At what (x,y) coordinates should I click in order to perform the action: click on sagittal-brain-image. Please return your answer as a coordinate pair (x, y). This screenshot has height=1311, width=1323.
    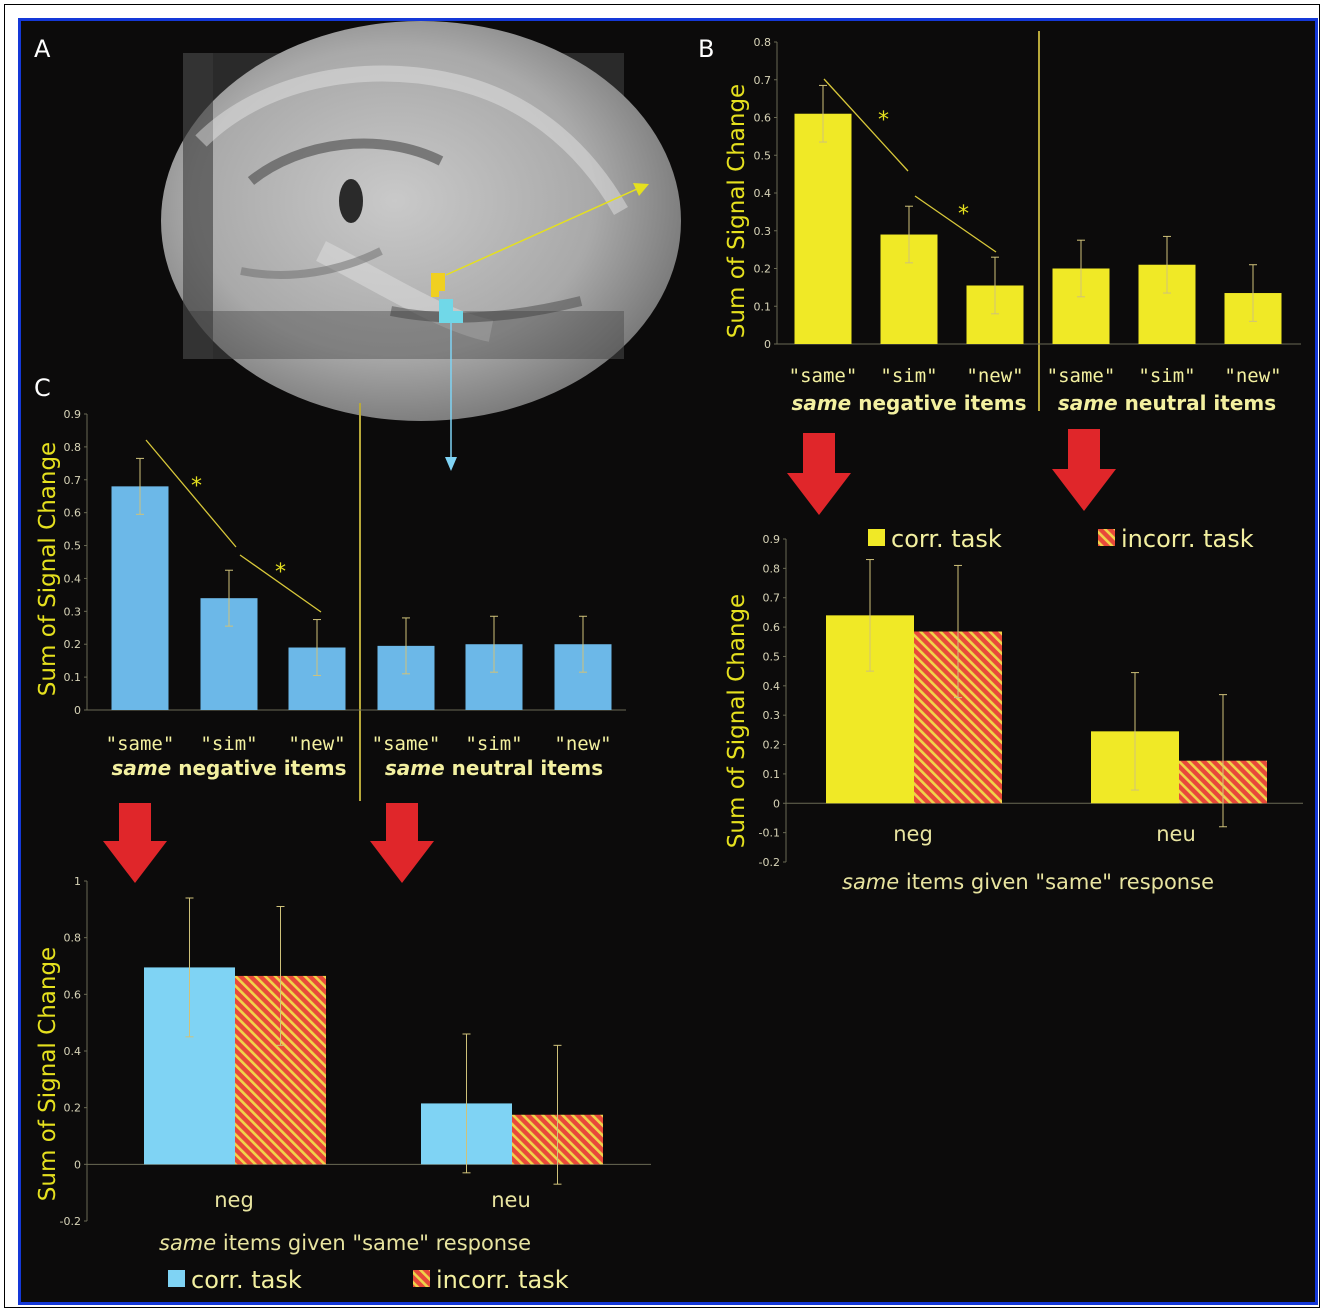
    Looking at the image, I should click on (421, 221).